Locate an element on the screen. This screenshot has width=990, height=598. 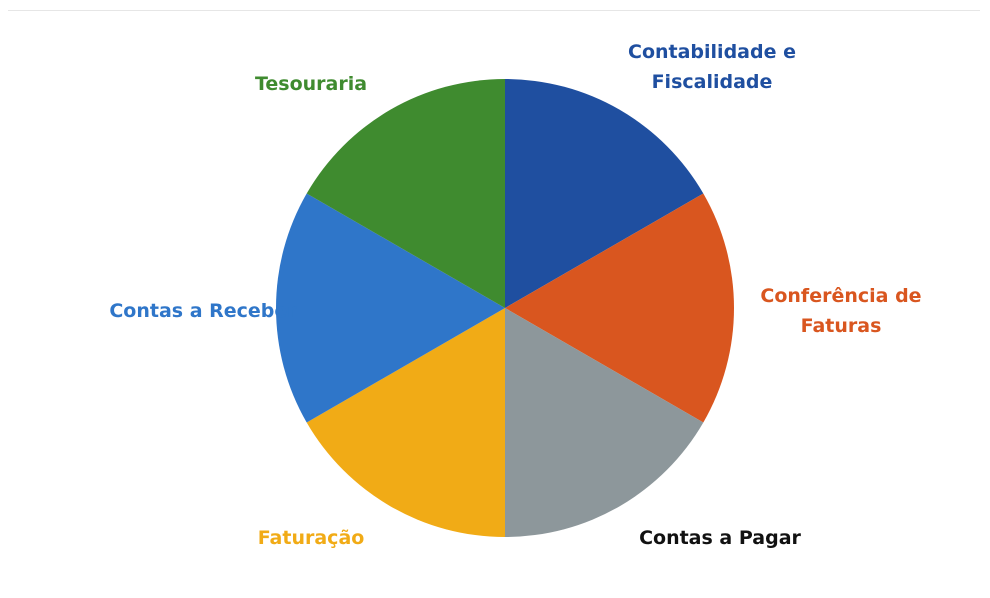
slice-label: Contabilidade e Fiscalidade is located at coordinates (712, 67).